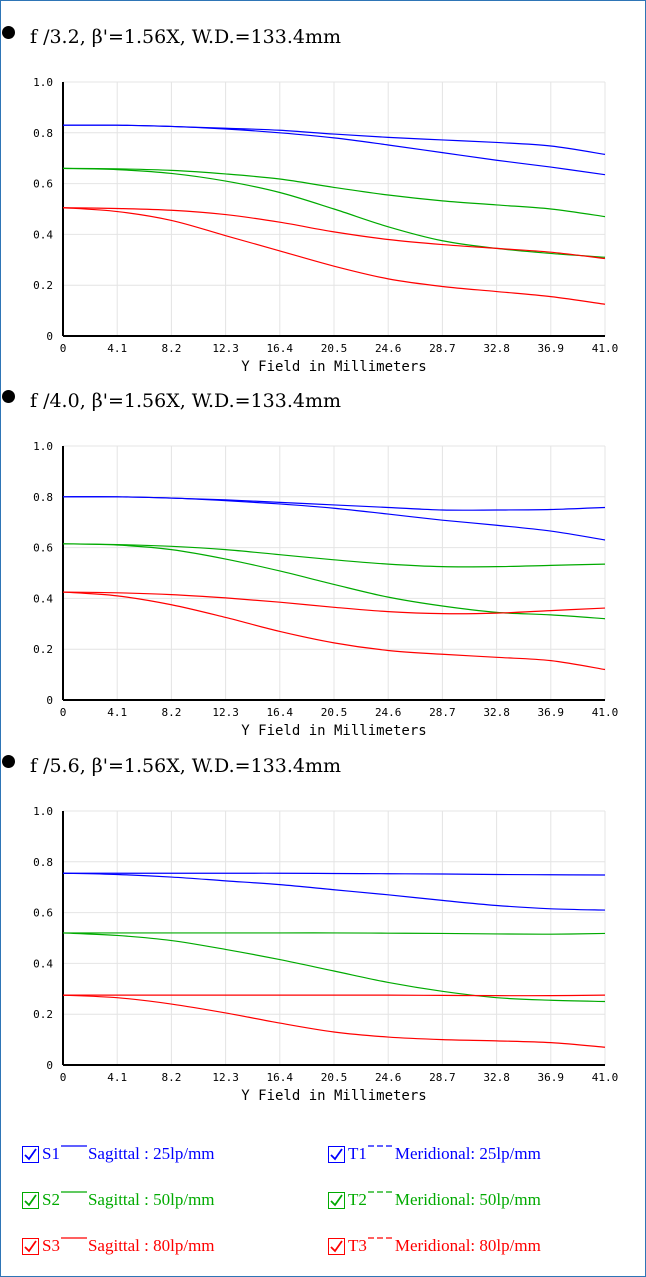 Image resolution: width=646 pixels, height=1277 pixels. What do you see at coordinates (185, 37) in the screenshot?
I see `chart-heading-1-text: f /3.2, β'=1.56X, W.D.=133.4mm` at bounding box center [185, 37].